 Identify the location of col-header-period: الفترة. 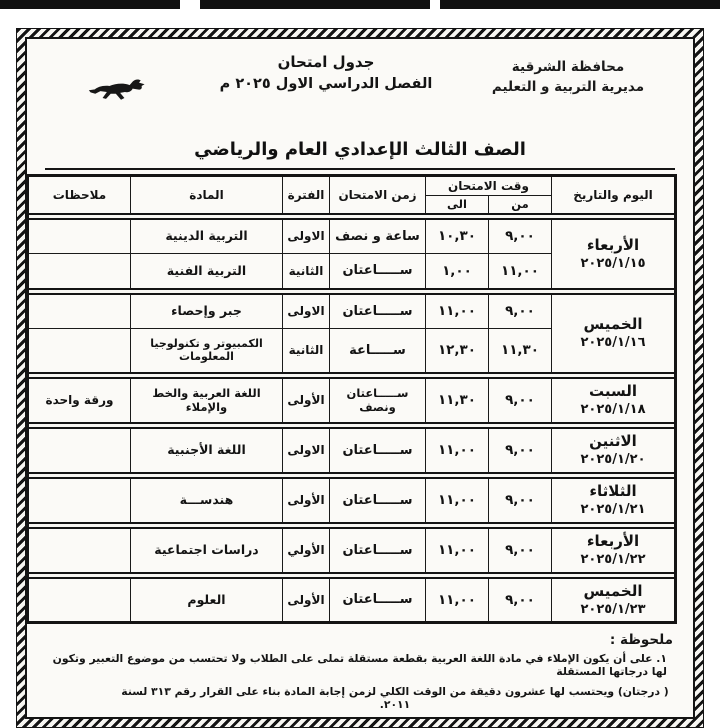
(305, 194).